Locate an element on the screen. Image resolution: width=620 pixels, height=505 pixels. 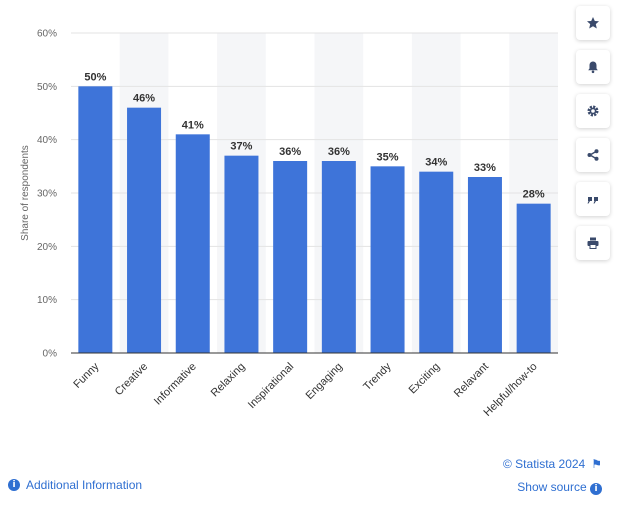
toolbar-sidebar is located at coordinates (593, 138).